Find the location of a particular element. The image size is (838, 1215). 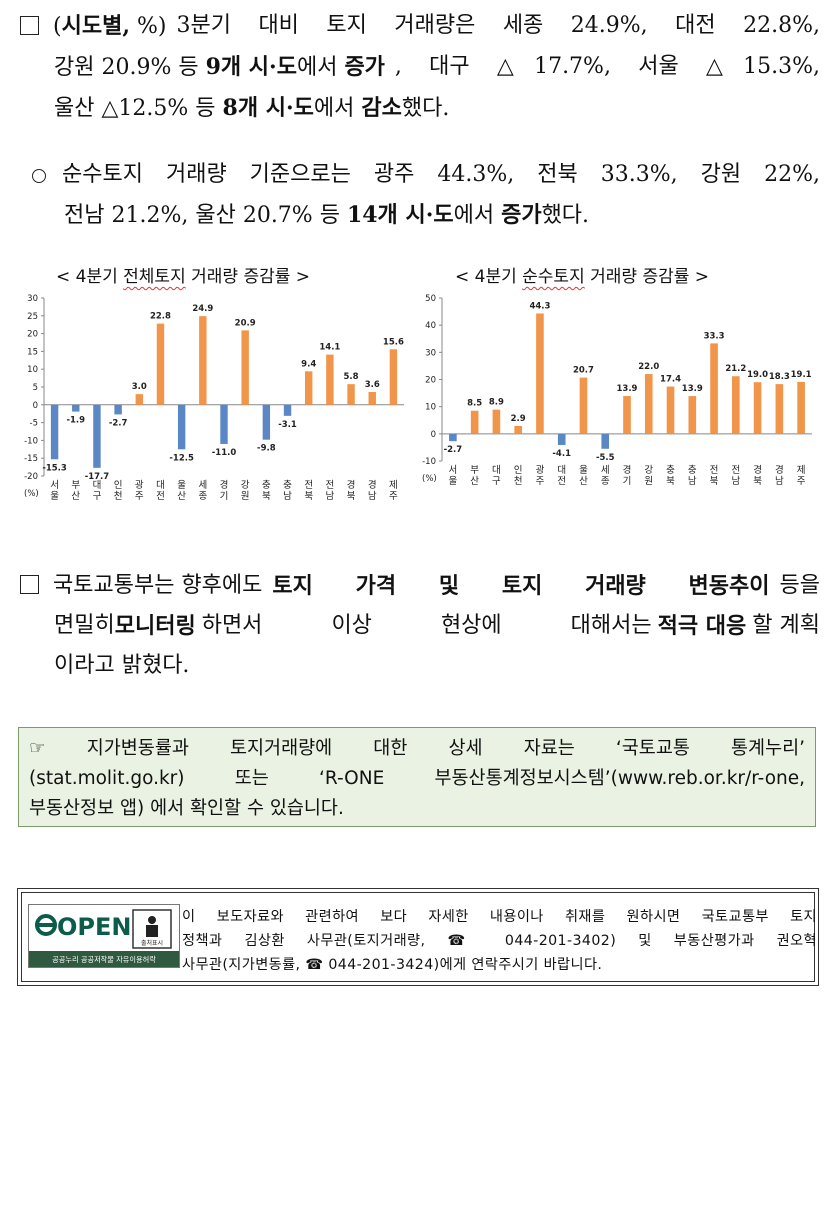

y-tick-label: 5 is located at coordinates (35, 388).